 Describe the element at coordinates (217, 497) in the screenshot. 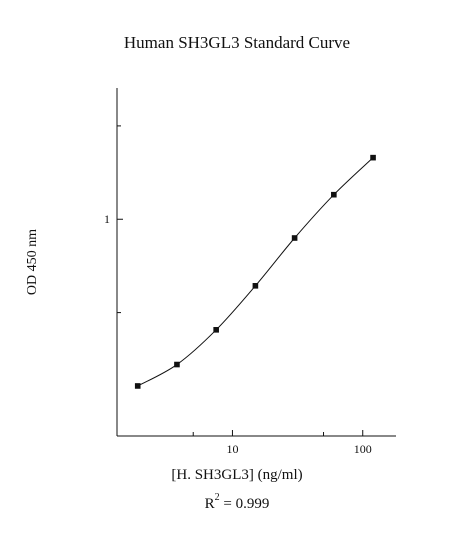

I see `r2-exponent: 2` at that location.